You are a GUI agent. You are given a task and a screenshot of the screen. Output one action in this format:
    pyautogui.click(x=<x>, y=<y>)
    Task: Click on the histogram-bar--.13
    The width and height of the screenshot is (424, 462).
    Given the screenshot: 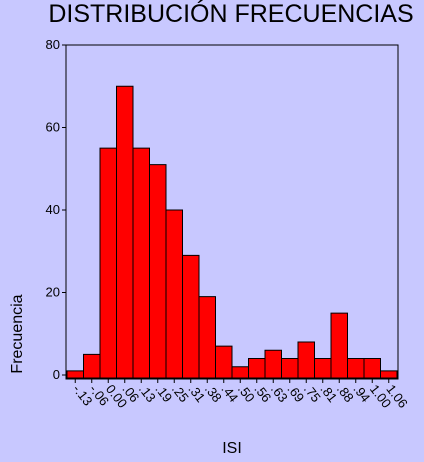 What is the action you would take?
    pyautogui.click(x=75, y=374)
    